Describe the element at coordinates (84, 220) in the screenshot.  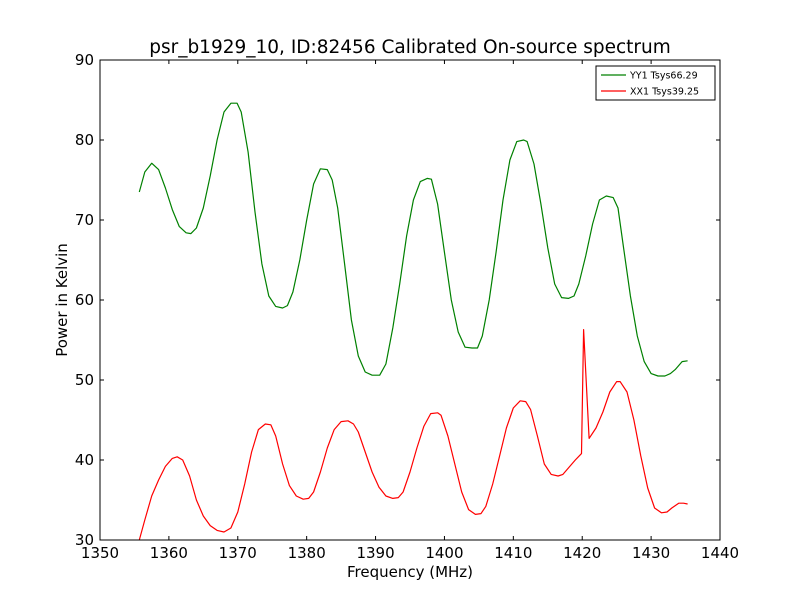
I see `y-tick-label: 70` at that location.